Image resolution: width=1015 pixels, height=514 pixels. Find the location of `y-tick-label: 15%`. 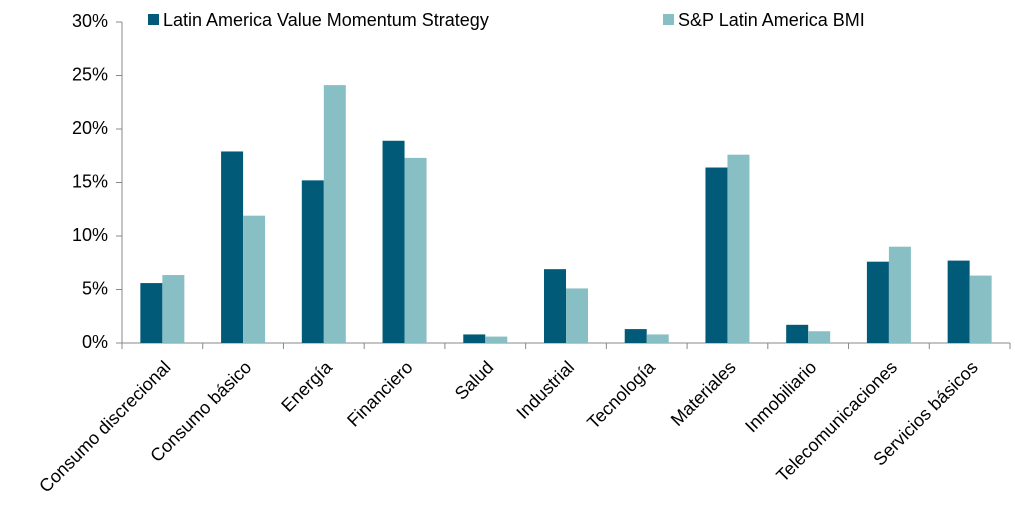

y-tick-label: 15% is located at coordinates (90, 181).